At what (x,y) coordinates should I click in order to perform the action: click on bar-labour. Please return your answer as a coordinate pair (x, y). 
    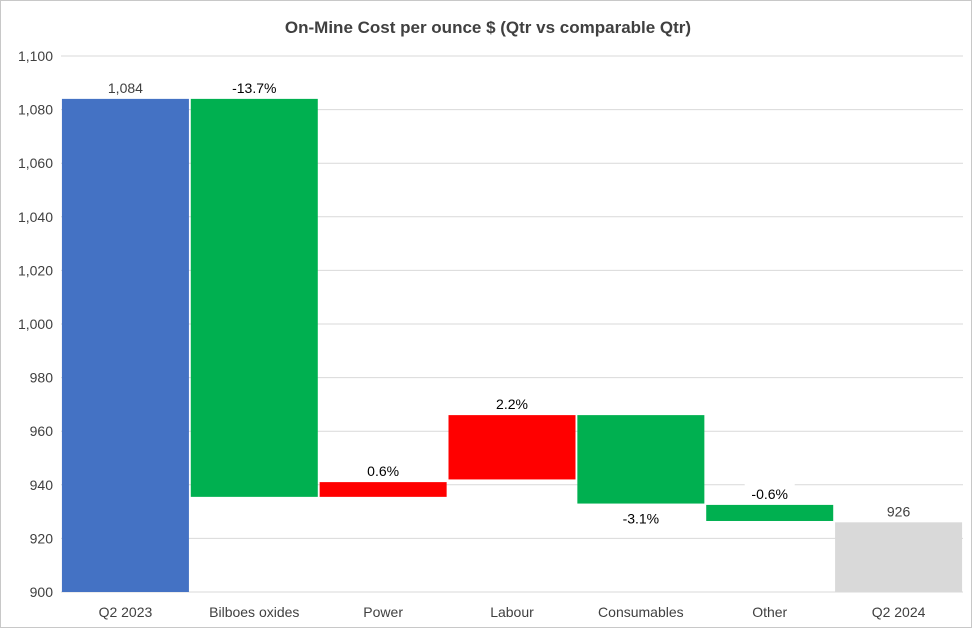
    Looking at the image, I should click on (512, 447).